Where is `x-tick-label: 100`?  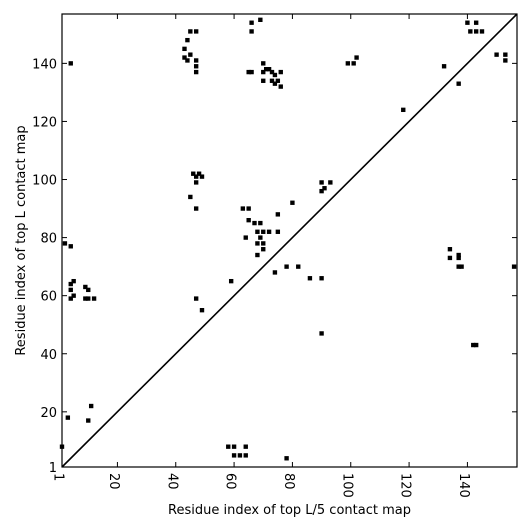
x-tick-label: 100 is located at coordinates (346, 485).